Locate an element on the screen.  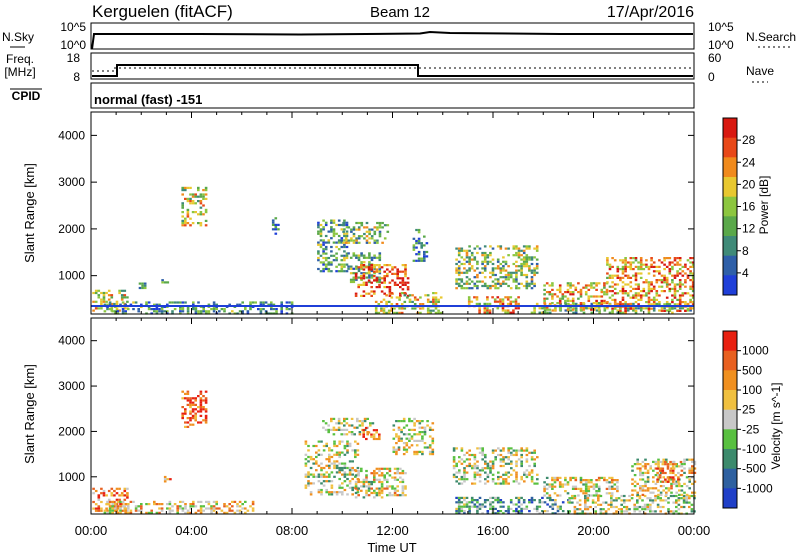
cpid-panel: CPID normal (fast) -151 is located at coordinates (352, 95).